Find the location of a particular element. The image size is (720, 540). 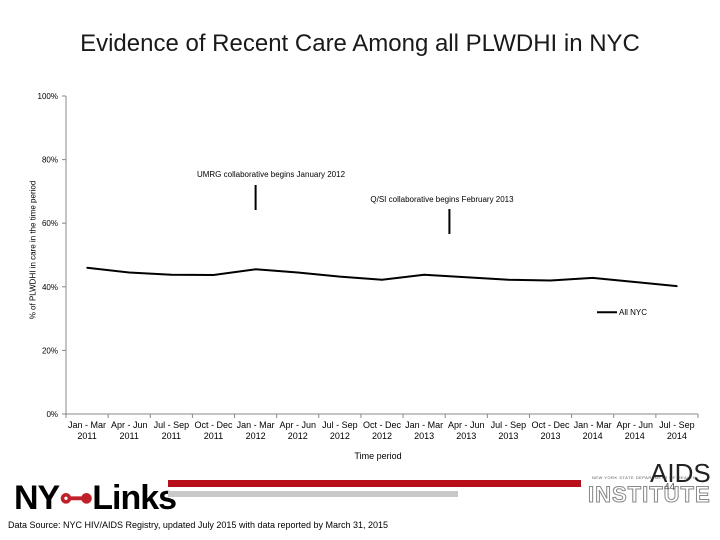

y-tick-label: 80% is located at coordinates (50, 160).